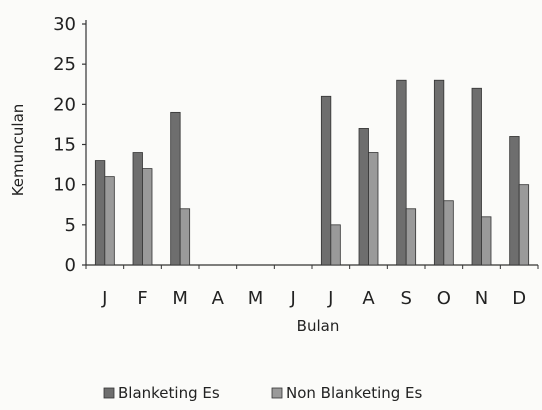  Describe the element at coordinates (444, 298) in the screenshot. I see `x-tick-label: O` at that location.